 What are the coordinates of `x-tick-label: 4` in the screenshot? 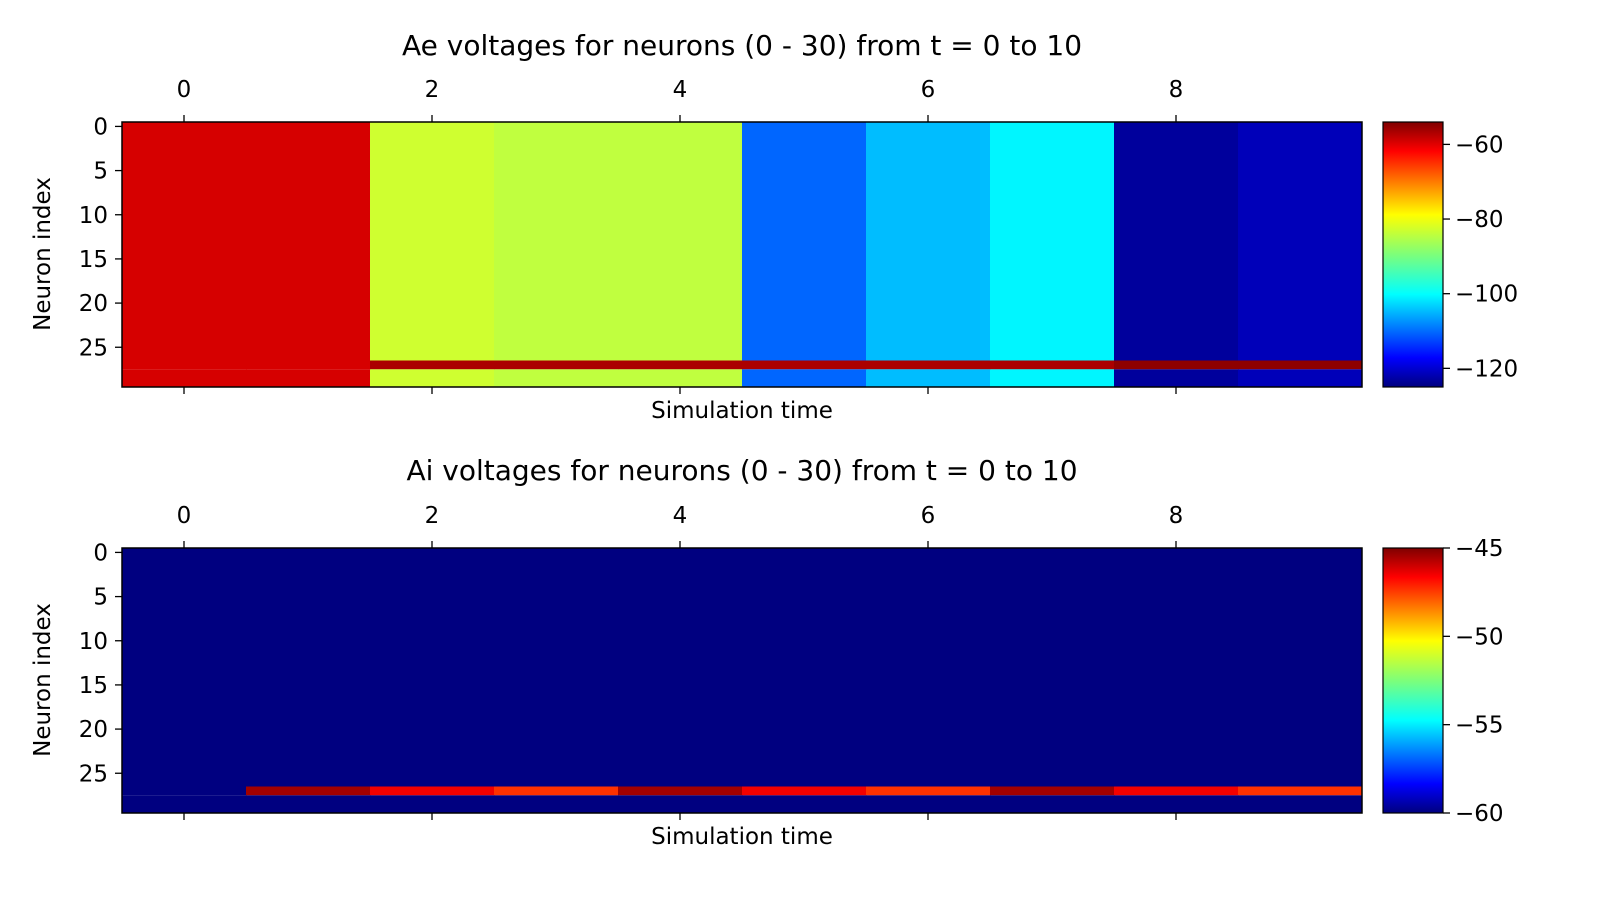 It's located at (680, 90).